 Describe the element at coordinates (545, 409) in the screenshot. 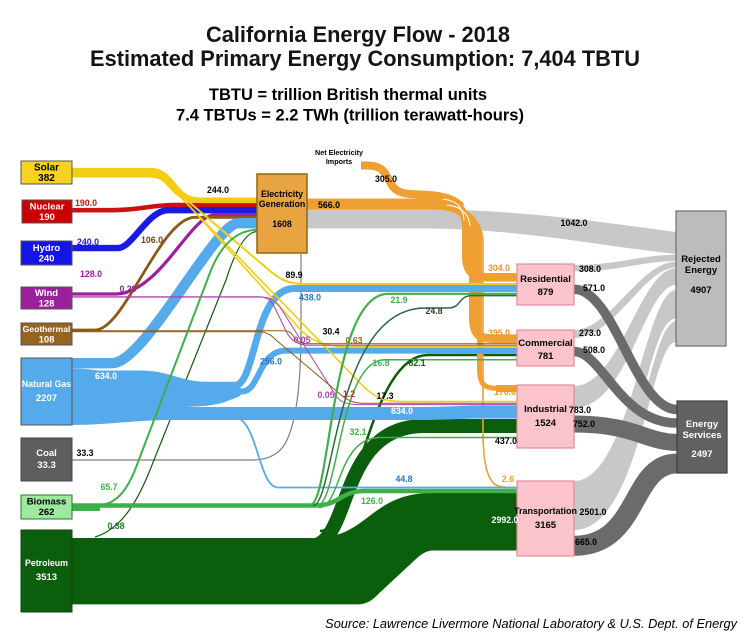

I see `svg-text: Industrial` at that location.